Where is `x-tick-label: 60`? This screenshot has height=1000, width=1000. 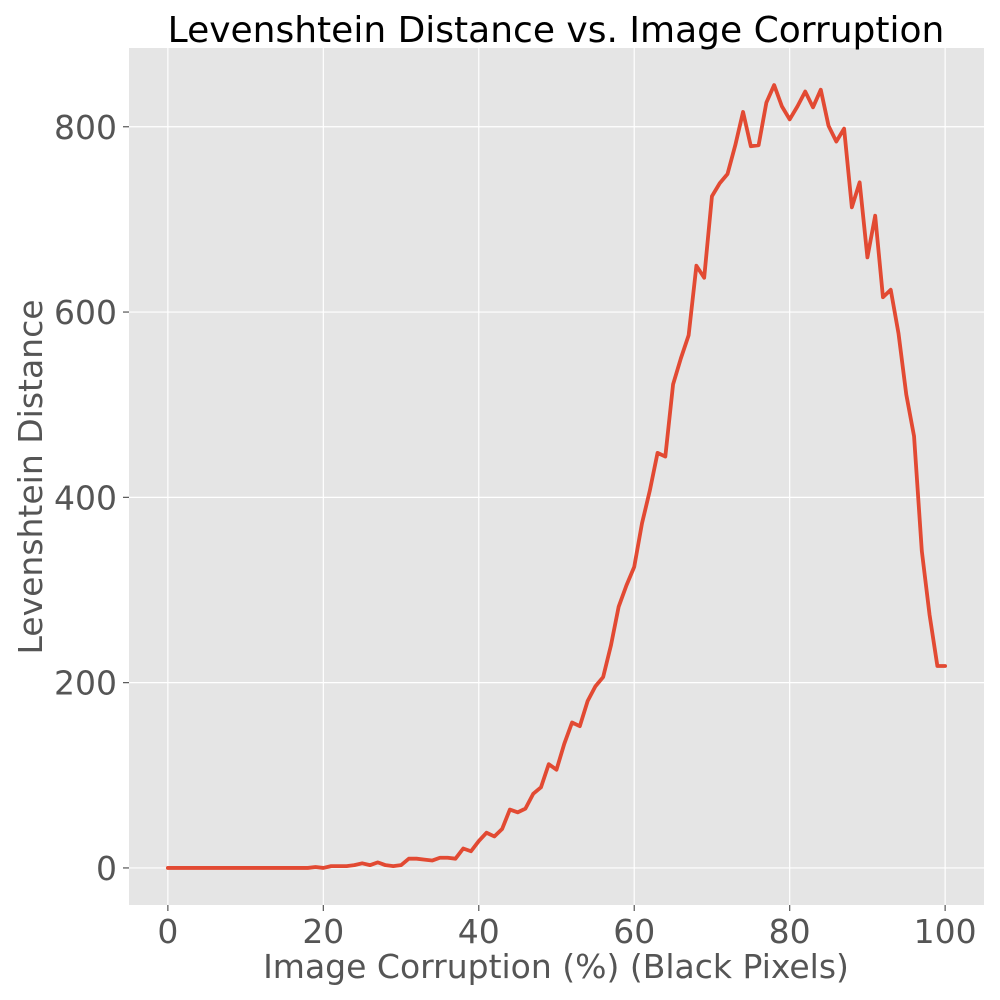 x-tick-label: 60 is located at coordinates (634, 931).